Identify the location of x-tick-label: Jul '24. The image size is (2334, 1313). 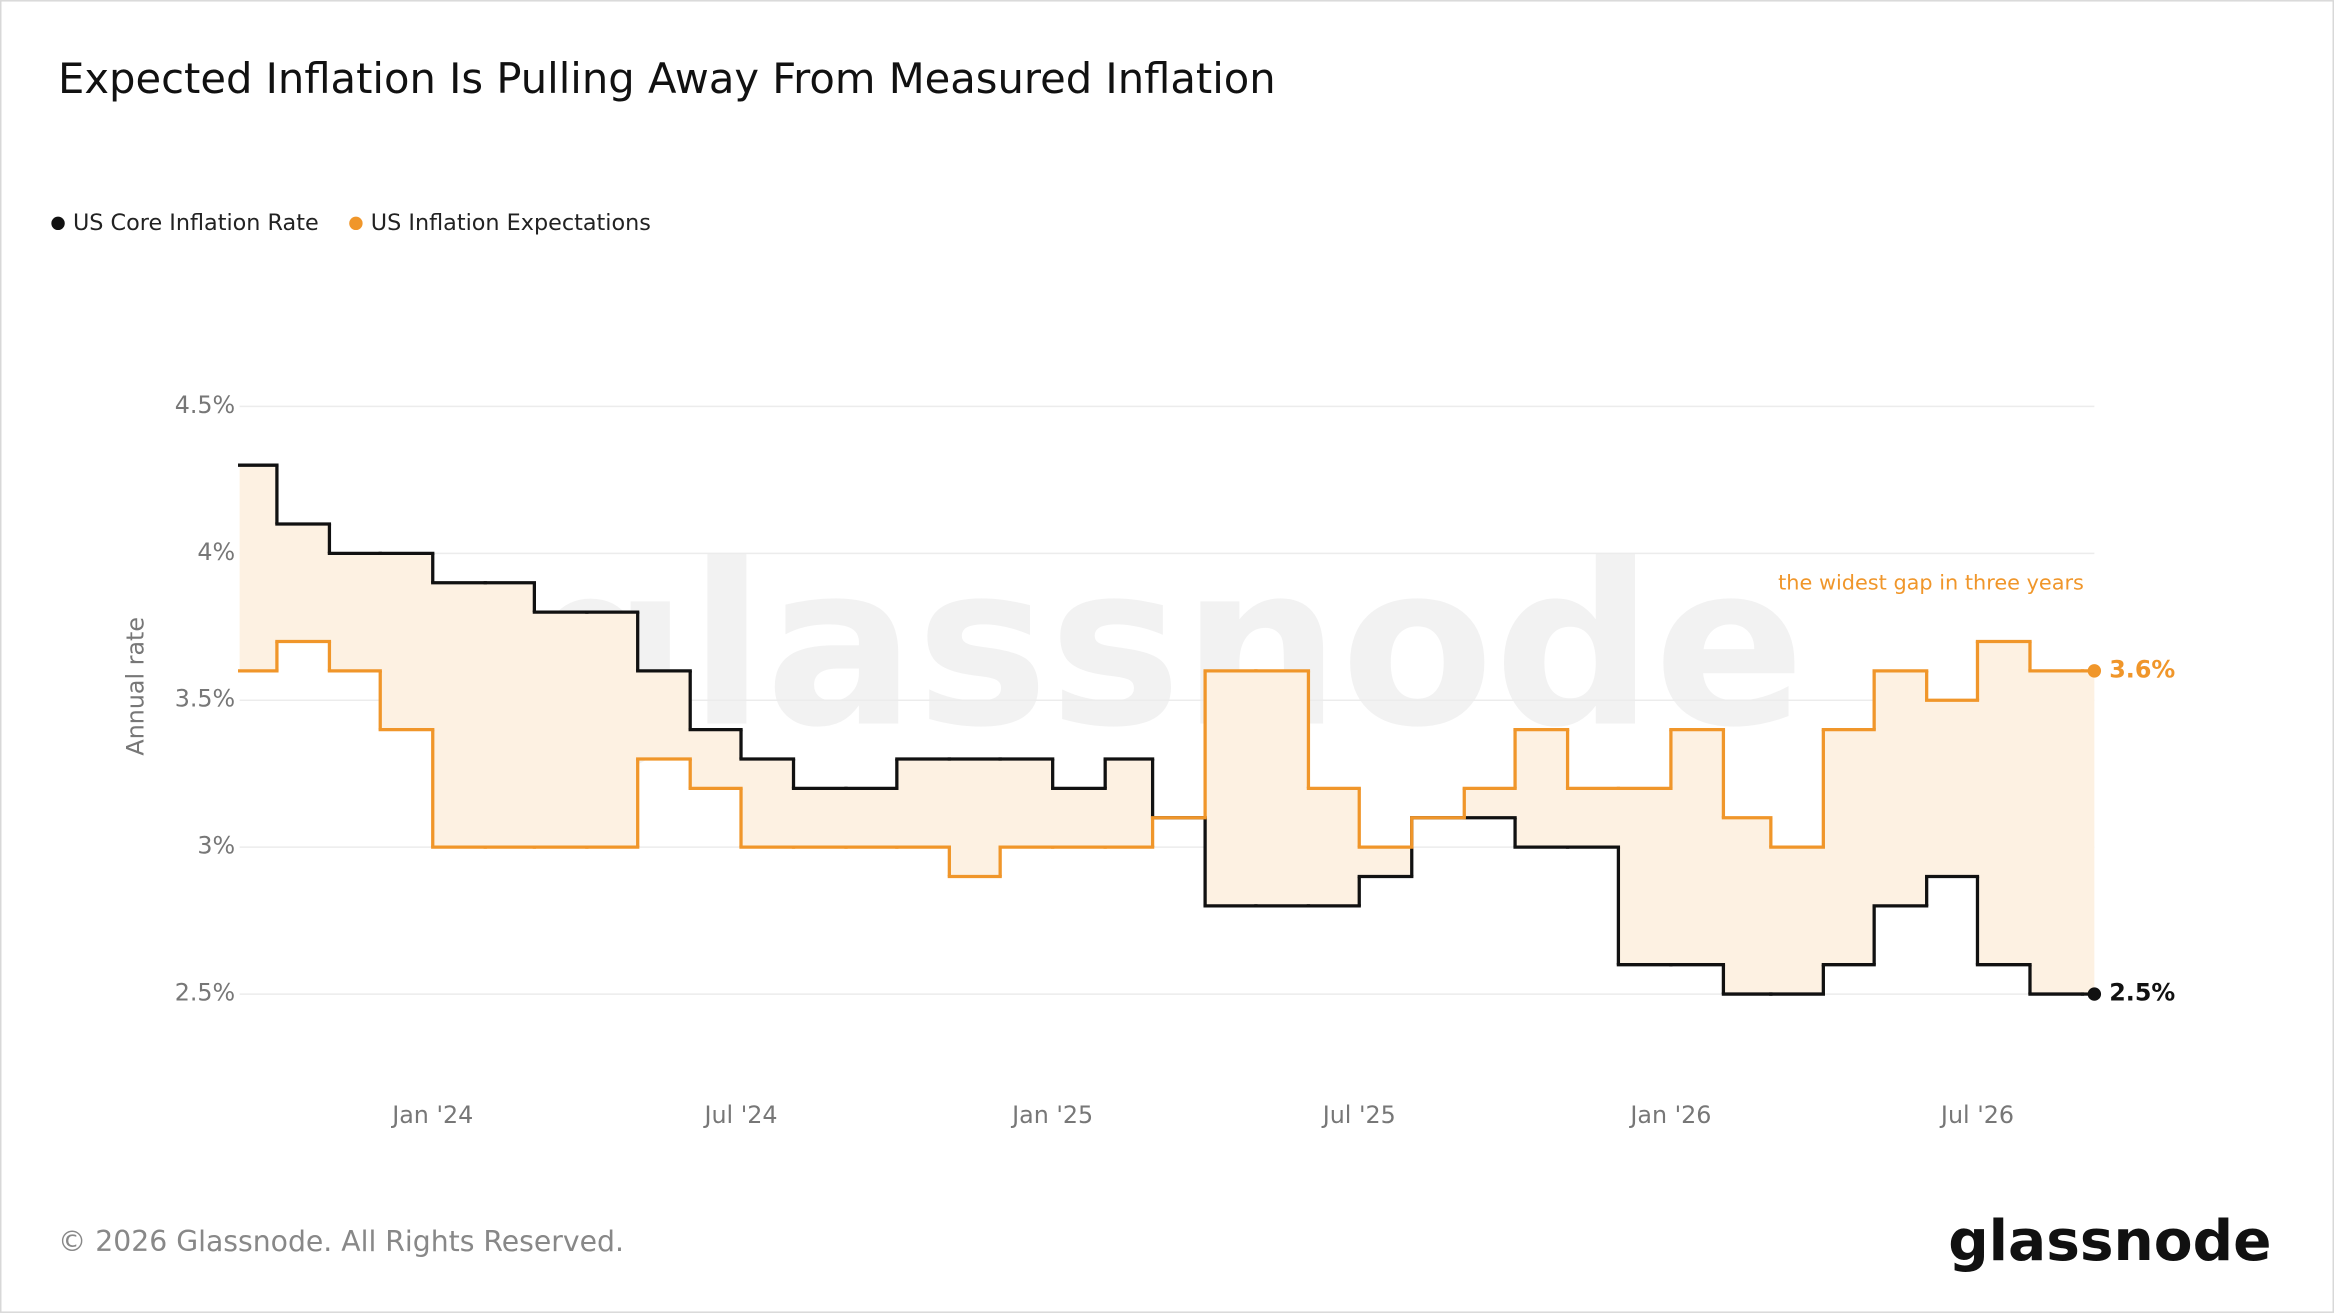
(739, 1115).